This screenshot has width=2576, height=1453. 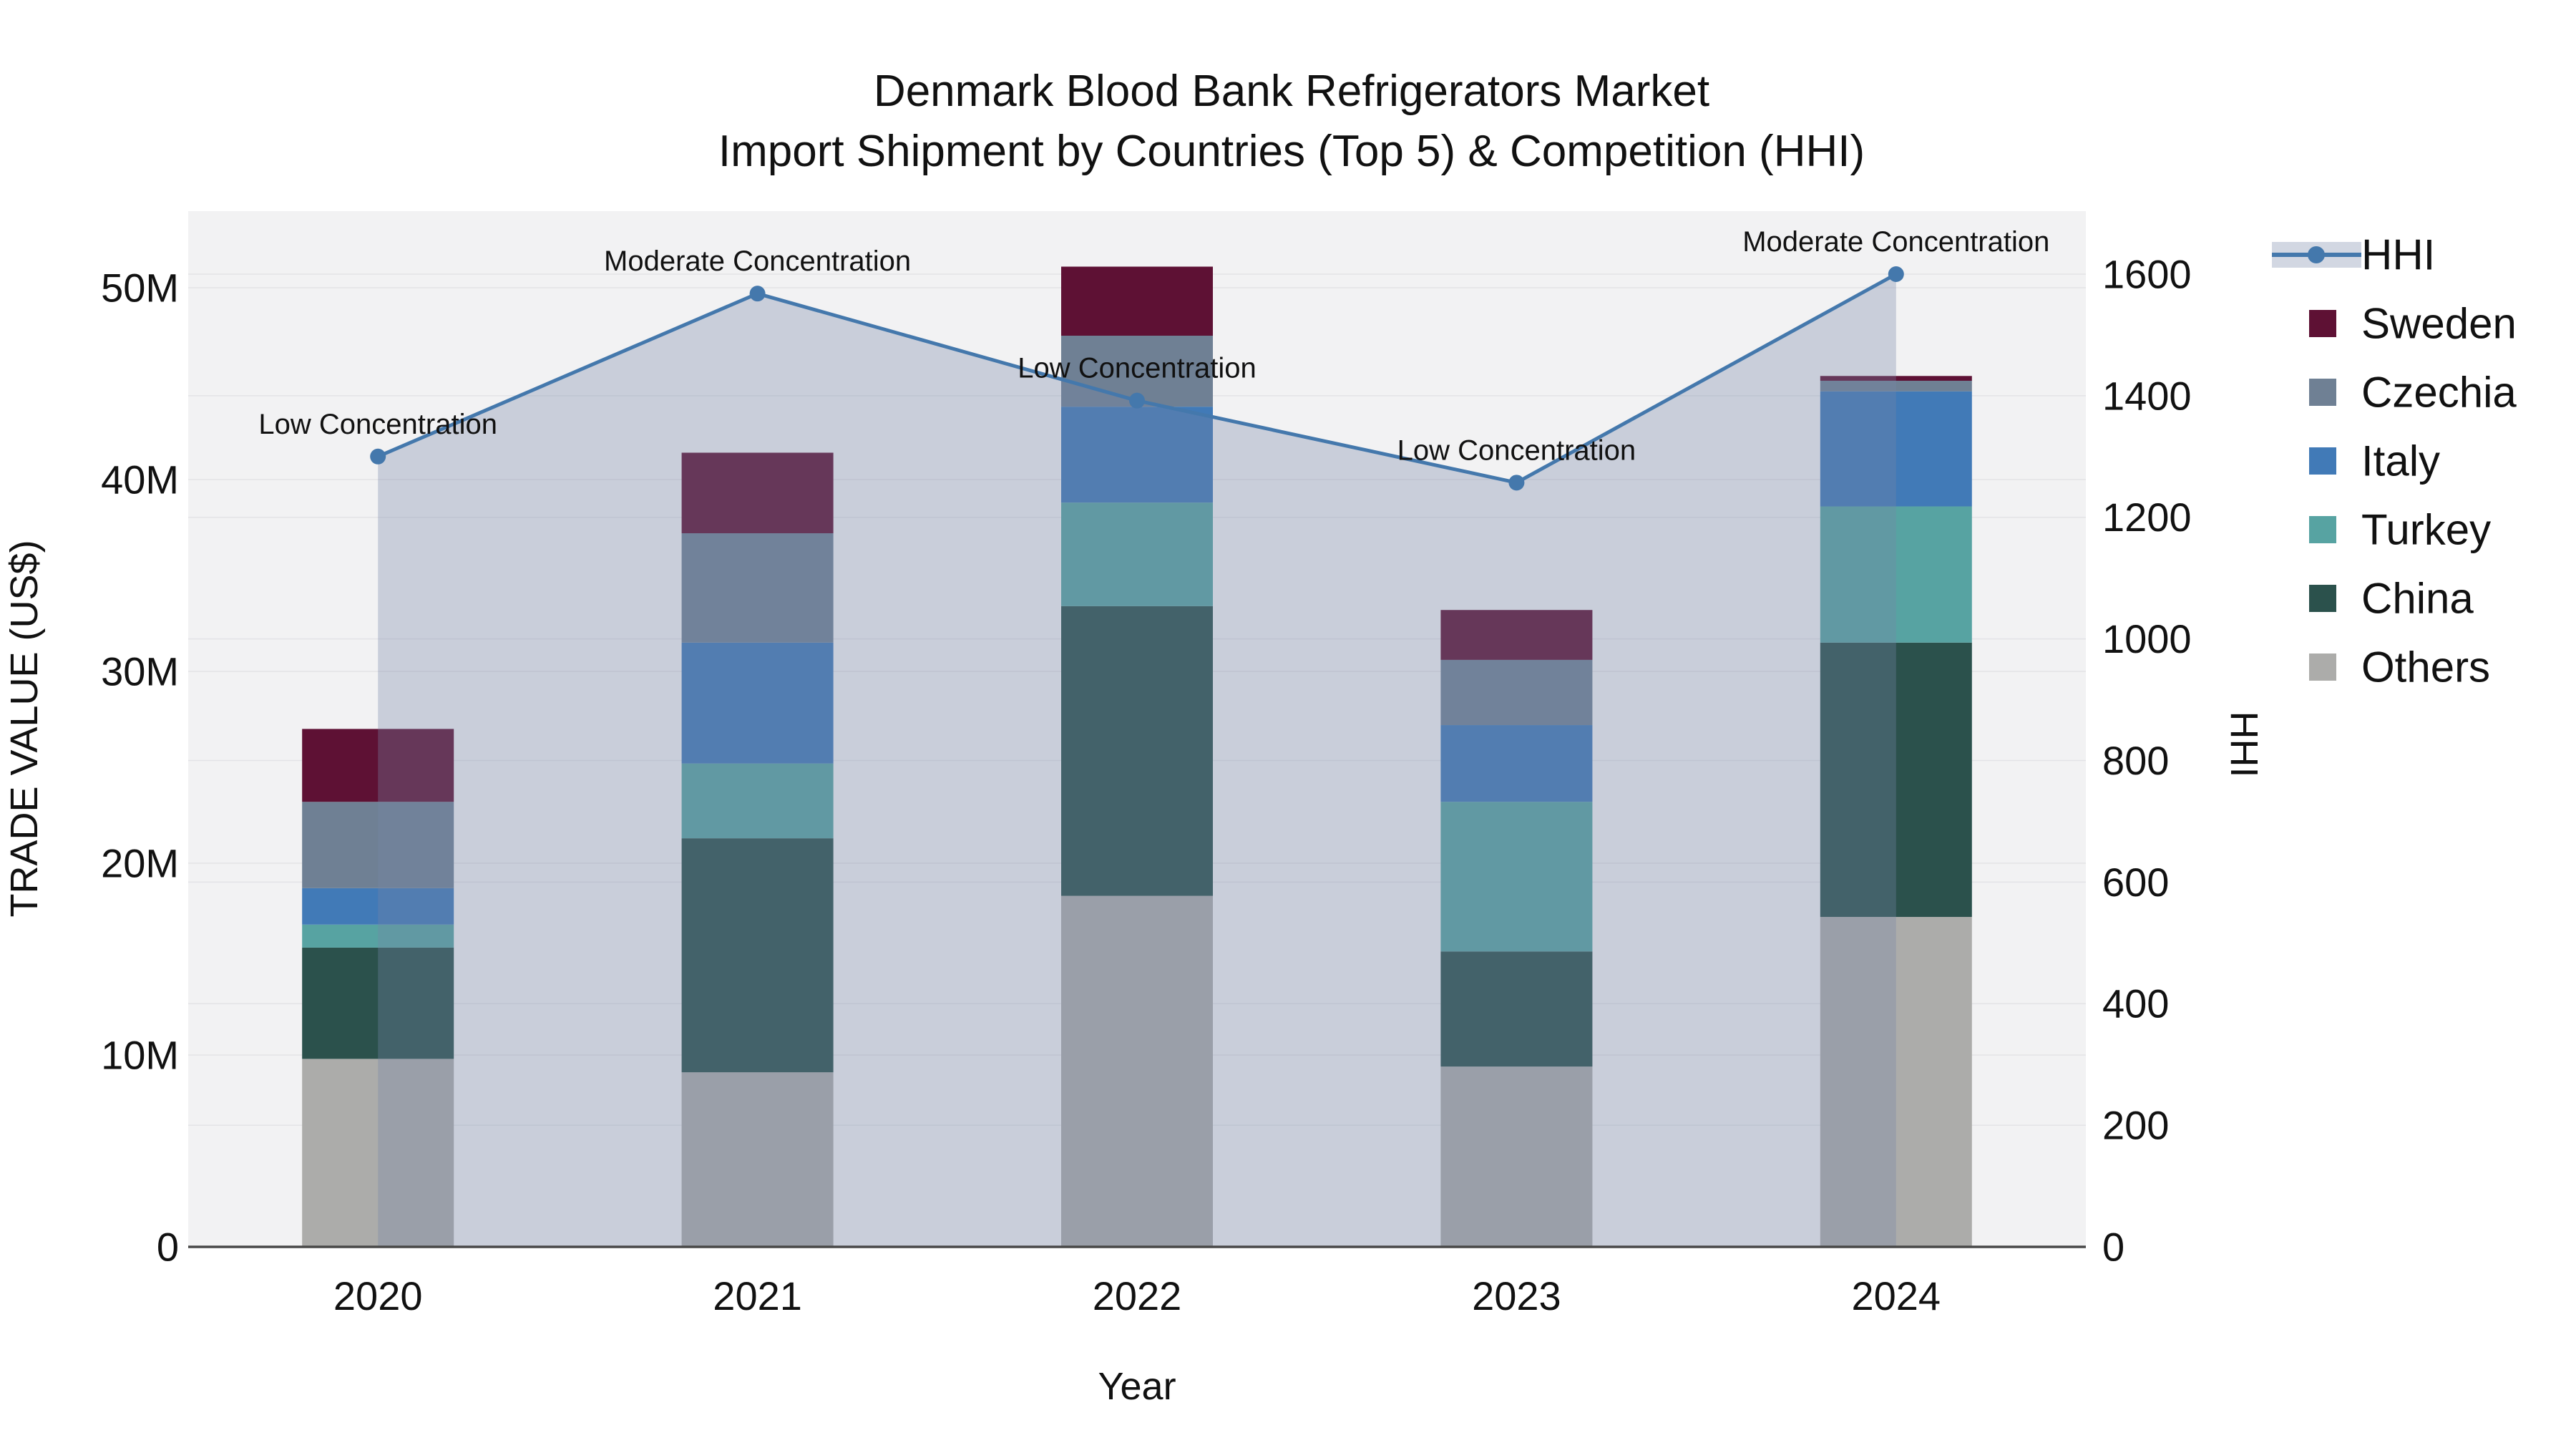 I want to click on y-right-tick-800: 800, so click(x=2135, y=761).